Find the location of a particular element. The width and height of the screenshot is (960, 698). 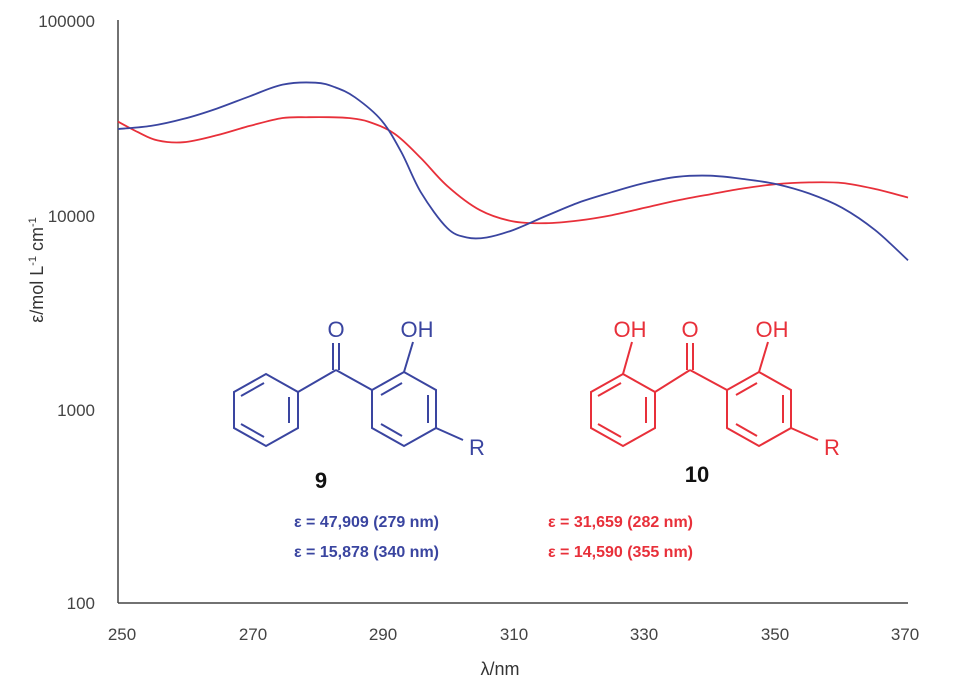

x-tick-label: 370 is located at coordinates (905, 634).